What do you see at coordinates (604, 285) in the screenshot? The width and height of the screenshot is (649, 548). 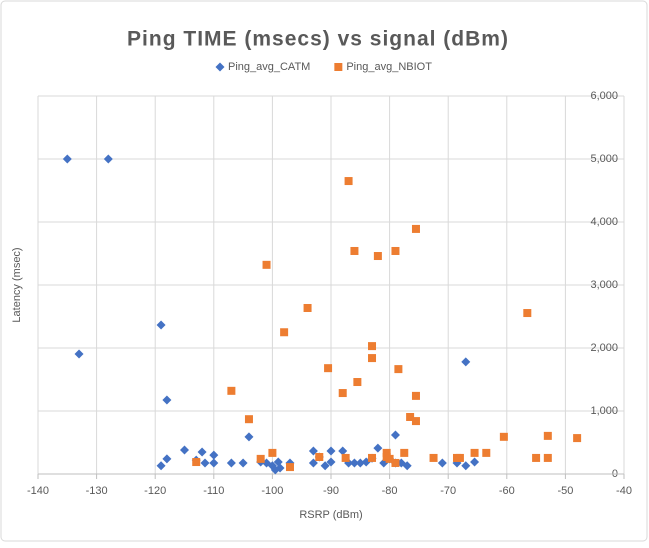 I see `y-tick-label: 3,000` at bounding box center [604, 285].